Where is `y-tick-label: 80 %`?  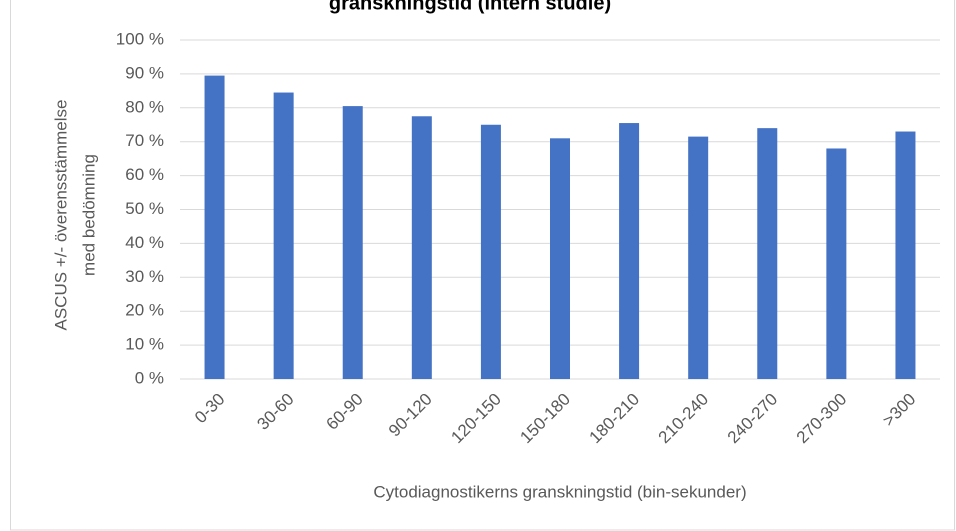 y-tick-label: 80 % is located at coordinates (144, 106).